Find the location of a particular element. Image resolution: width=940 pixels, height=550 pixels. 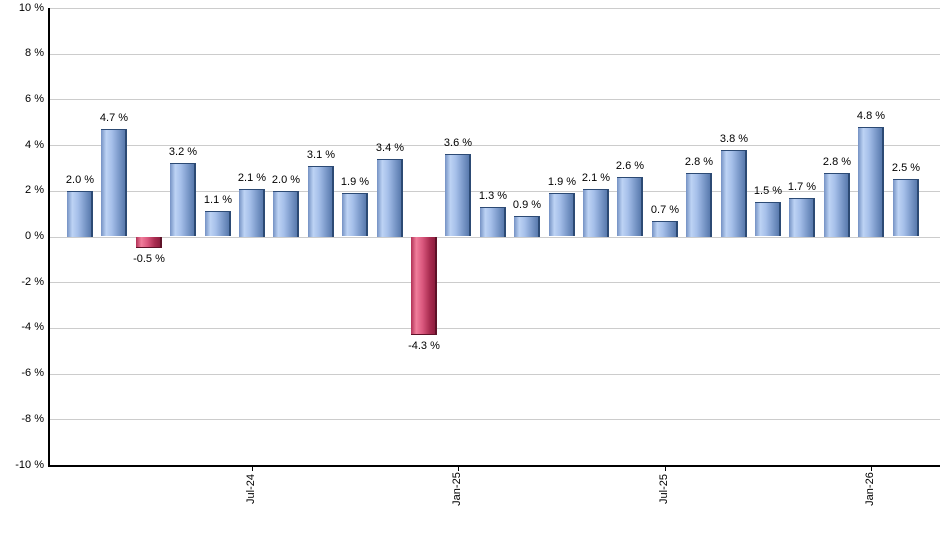

bar-value-label: 2.6 % is located at coordinates (630, 166).